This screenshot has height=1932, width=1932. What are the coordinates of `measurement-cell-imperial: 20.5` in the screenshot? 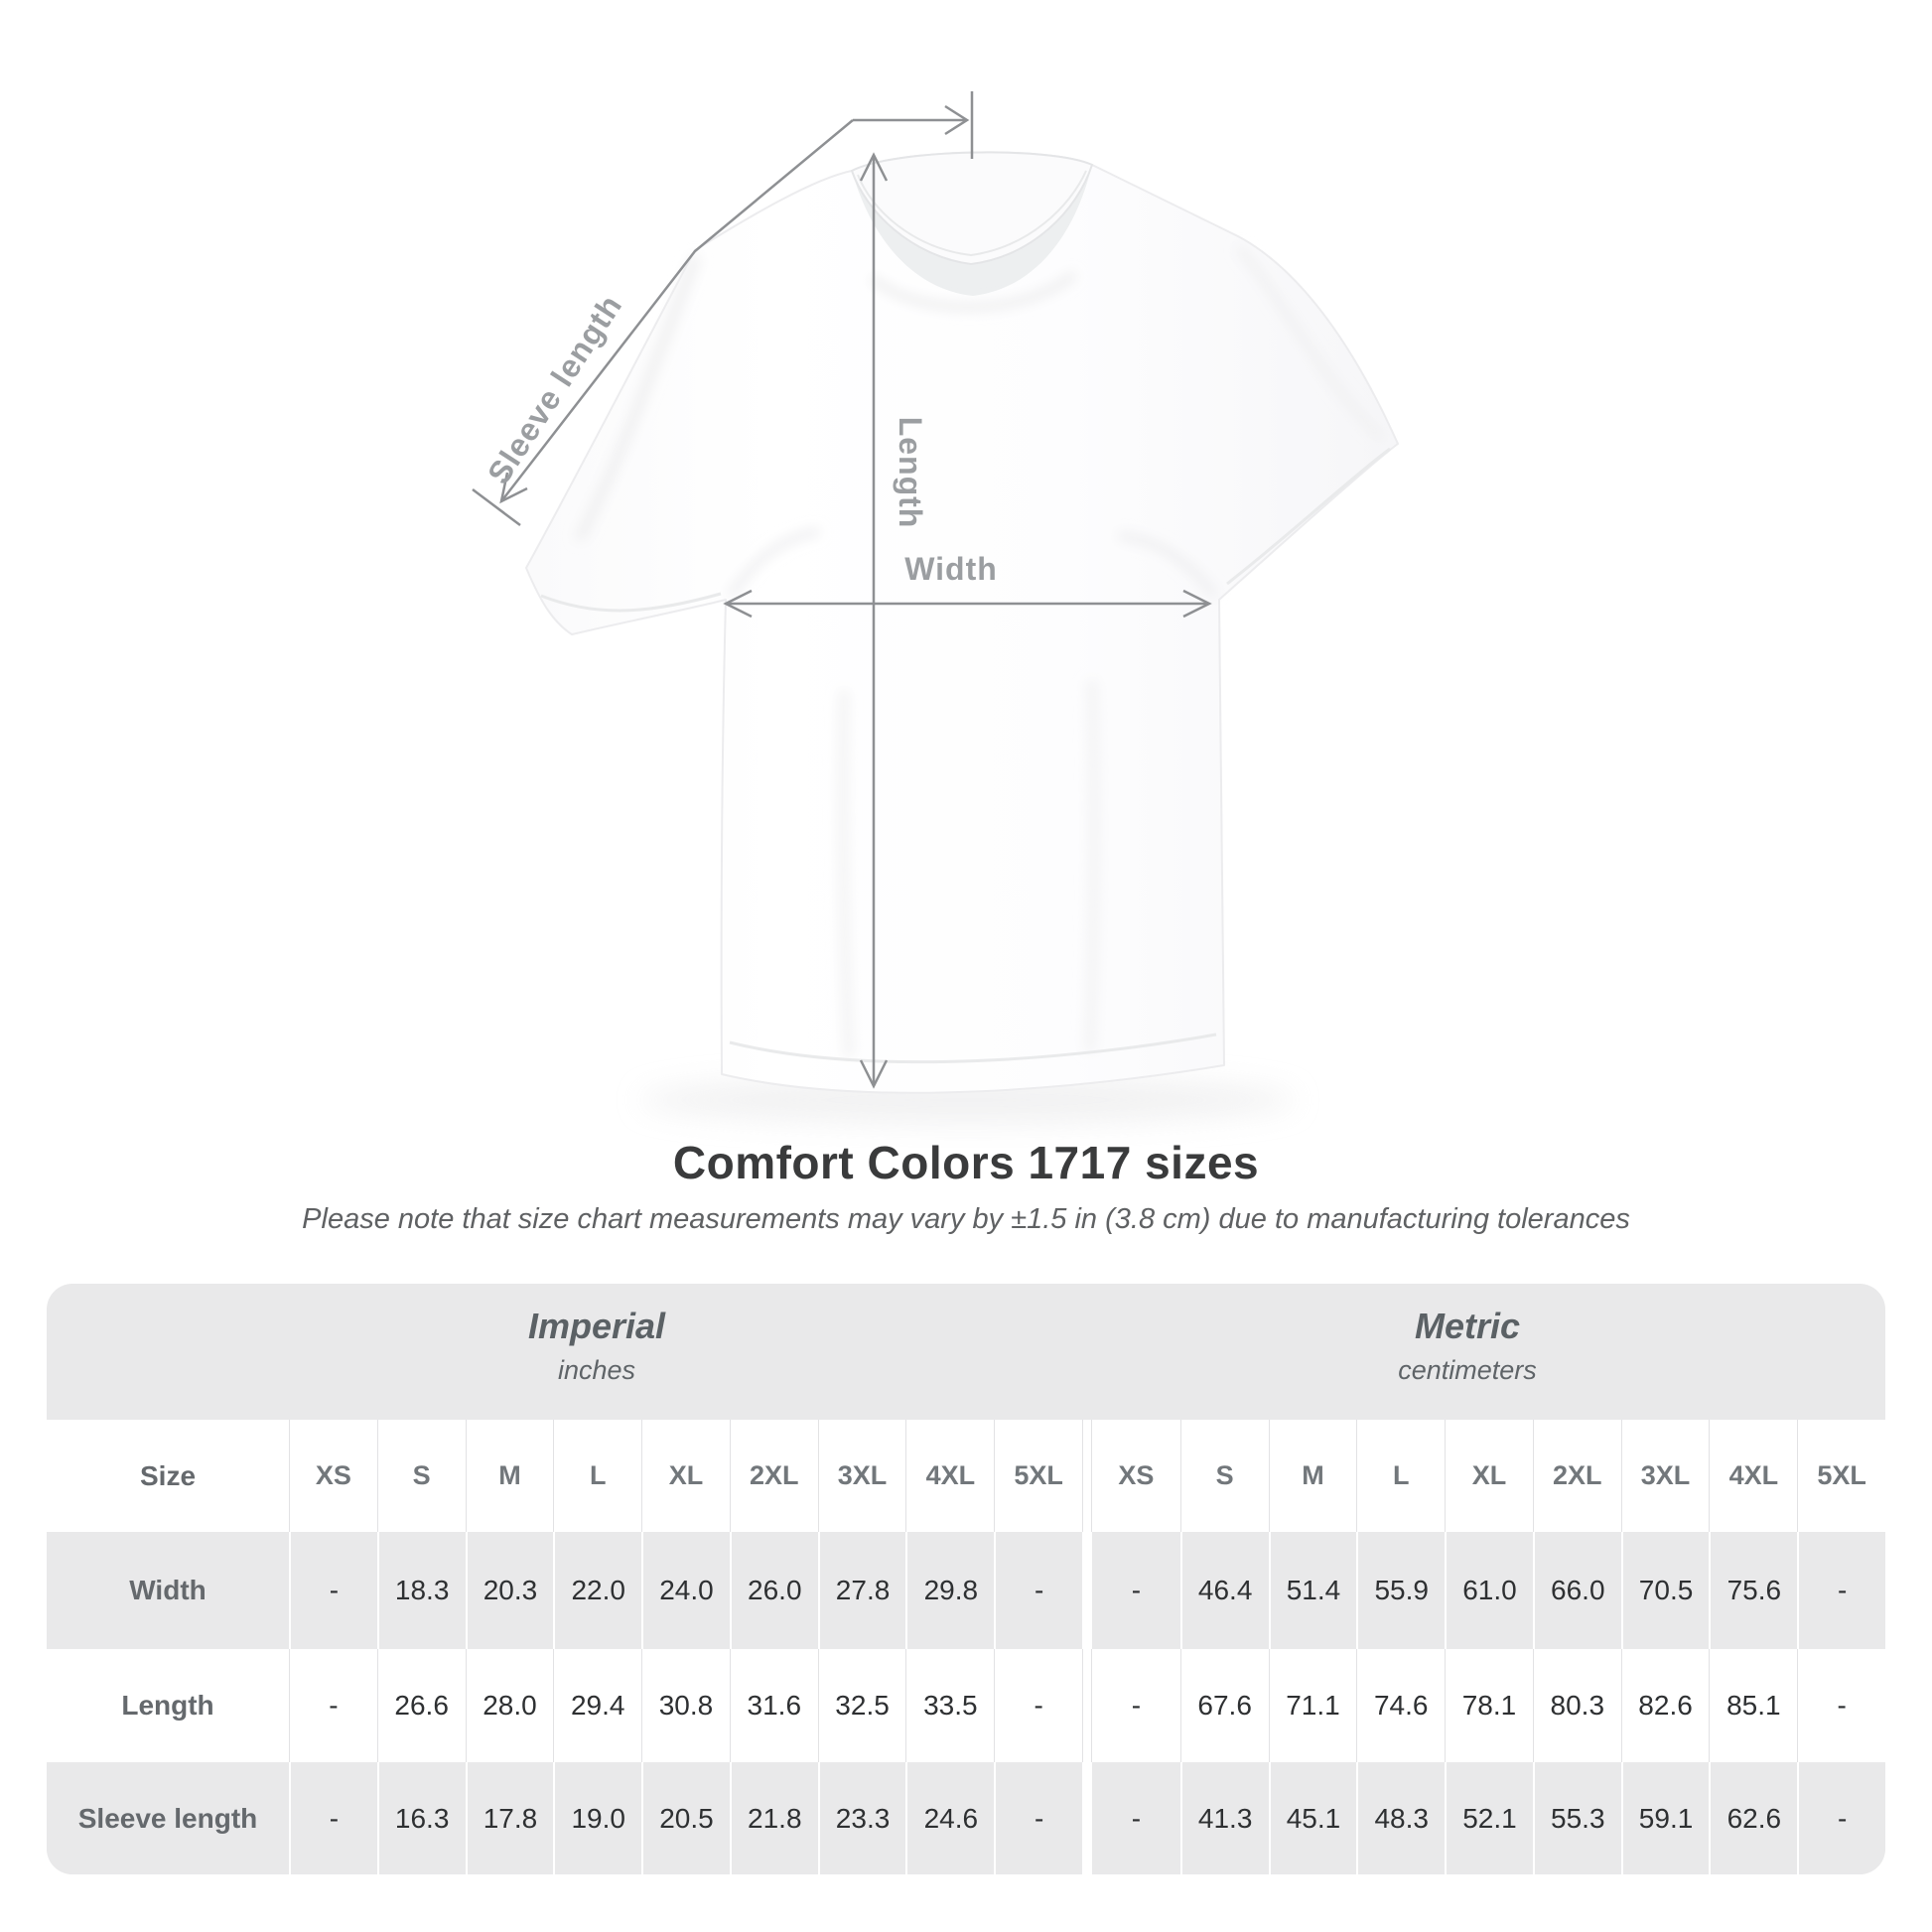 It's located at (686, 1818).